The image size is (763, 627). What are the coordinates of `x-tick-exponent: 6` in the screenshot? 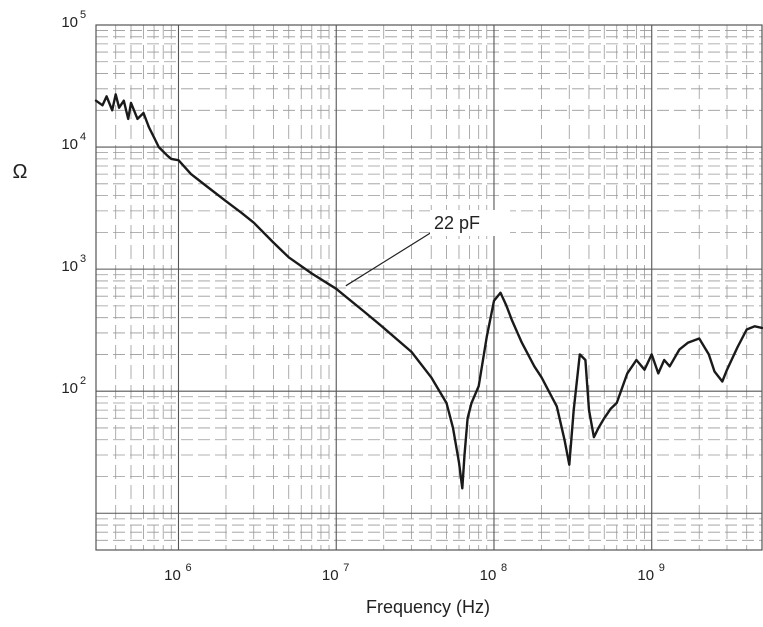 It's located at (188, 568).